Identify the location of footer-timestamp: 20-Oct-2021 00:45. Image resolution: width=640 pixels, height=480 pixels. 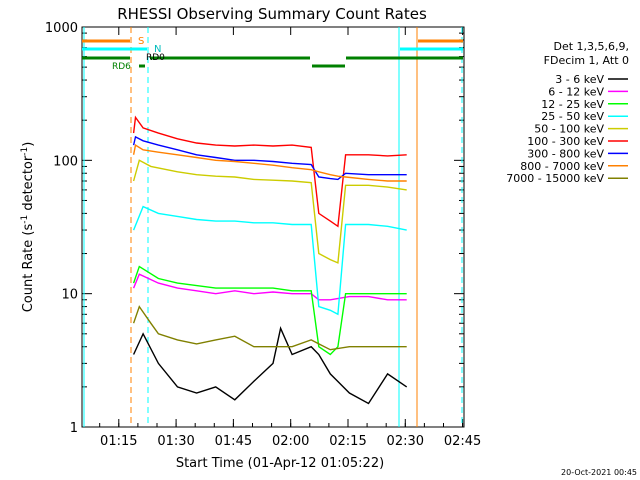
(599, 472).